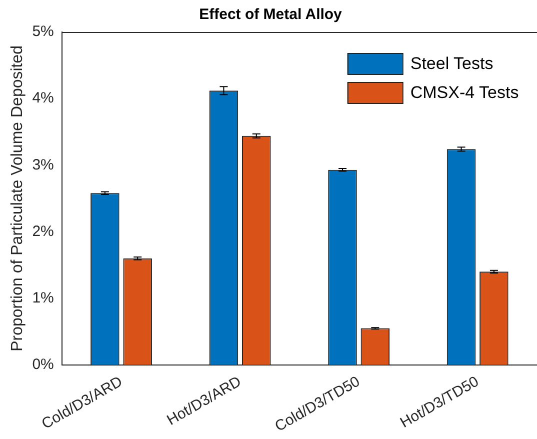 Image resolution: width=537 pixels, height=439 pixels. What do you see at coordinates (43, 365) in the screenshot?
I see `y-tick-label: 0%` at bounding box center [43, 365].